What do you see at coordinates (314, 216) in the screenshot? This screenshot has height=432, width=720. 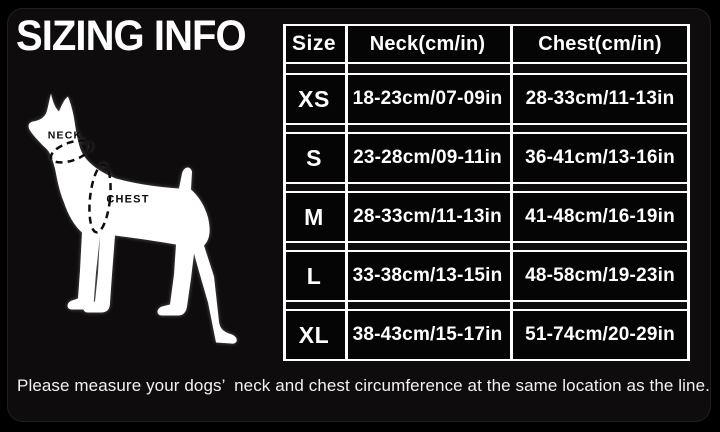 I see `cell-size: M` at bounding box center [314, 216].